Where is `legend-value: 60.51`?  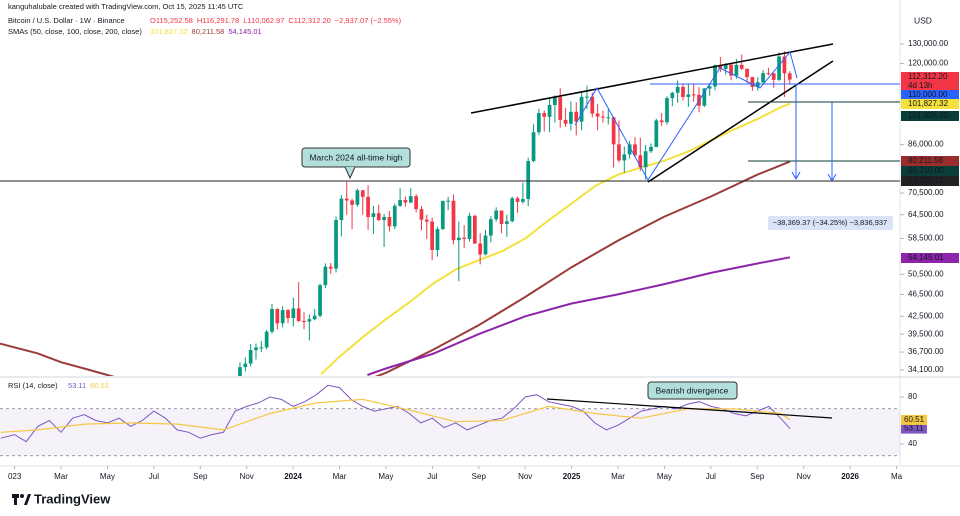
legend-value: 60.51 is located at coordinates (99, 385).